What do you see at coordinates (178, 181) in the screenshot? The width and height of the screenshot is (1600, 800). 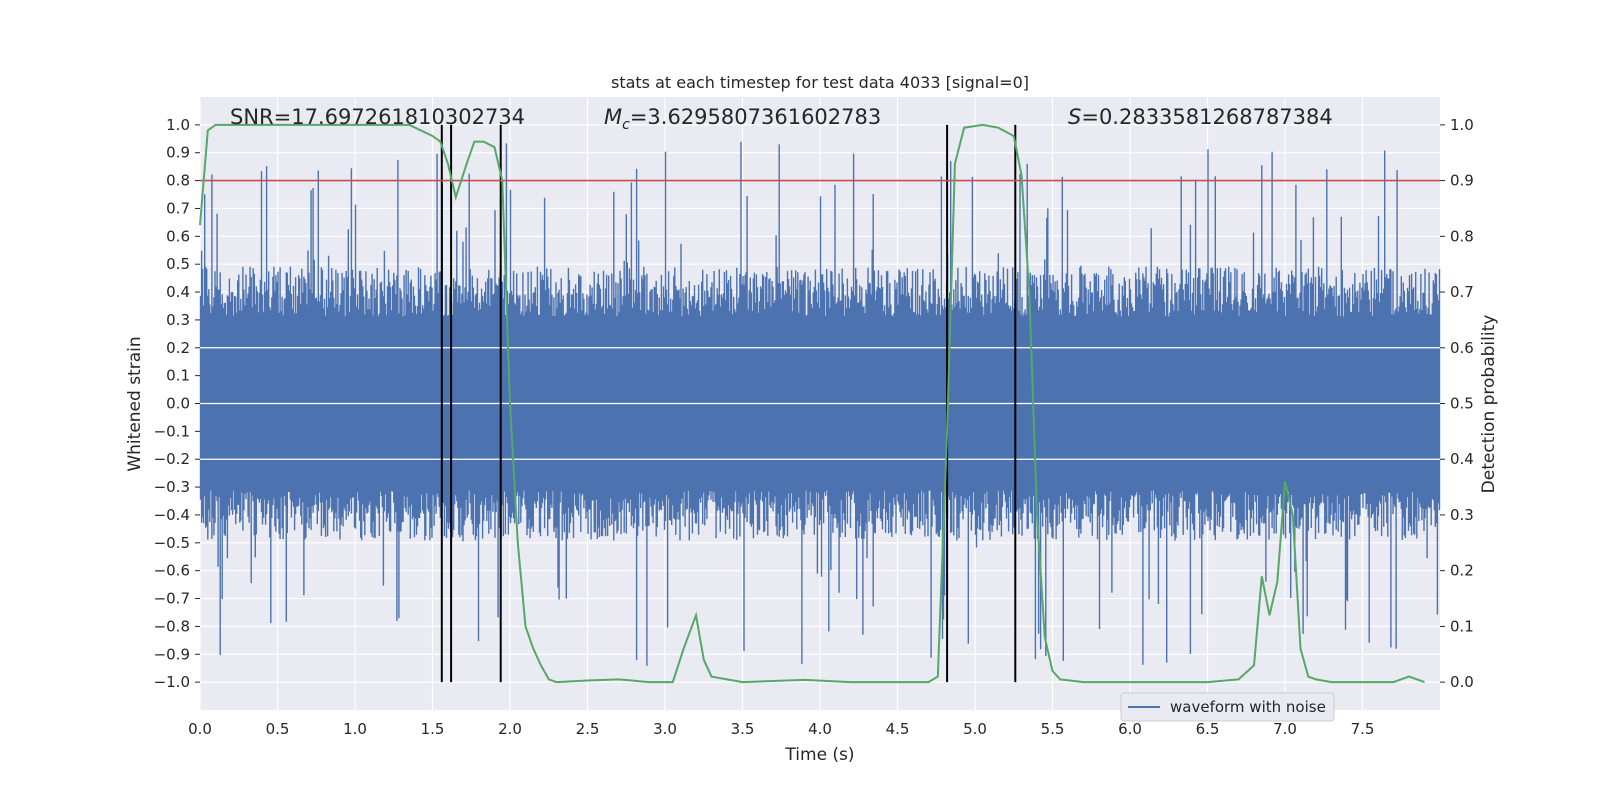 I see `y-tick-label: 0.8` at bounding box center [178, 181].